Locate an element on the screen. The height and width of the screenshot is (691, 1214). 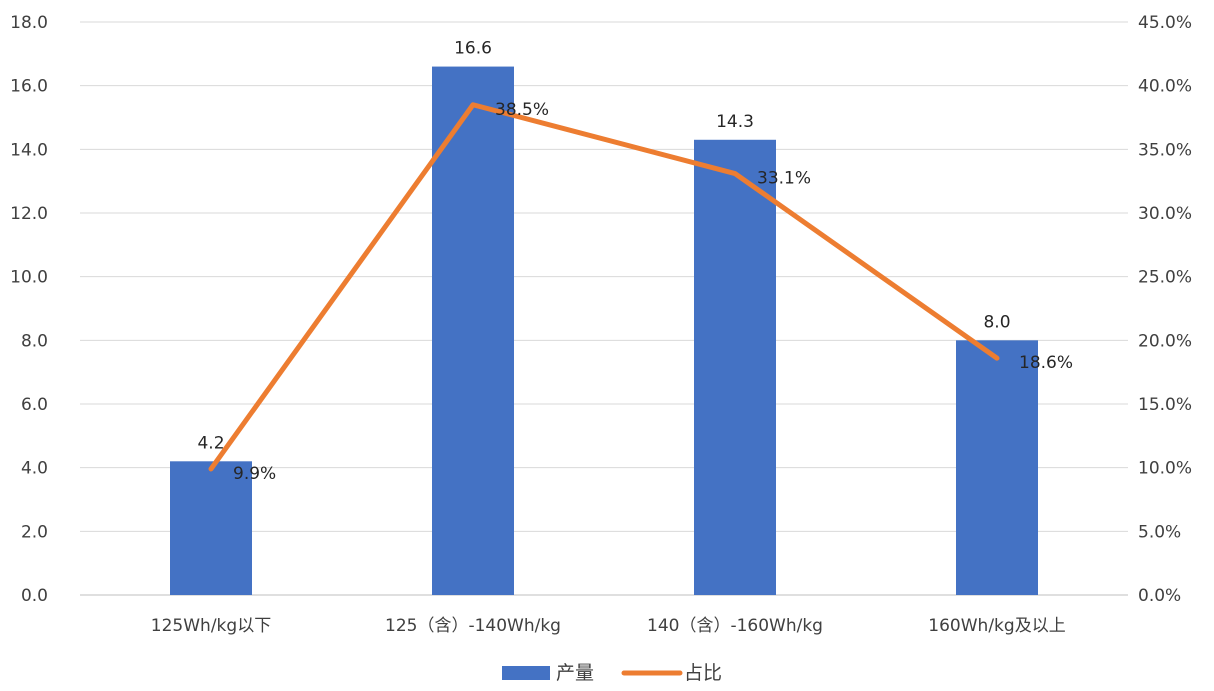
y-right-tick-label: 20.0% is located at coordinates (1165, 341).